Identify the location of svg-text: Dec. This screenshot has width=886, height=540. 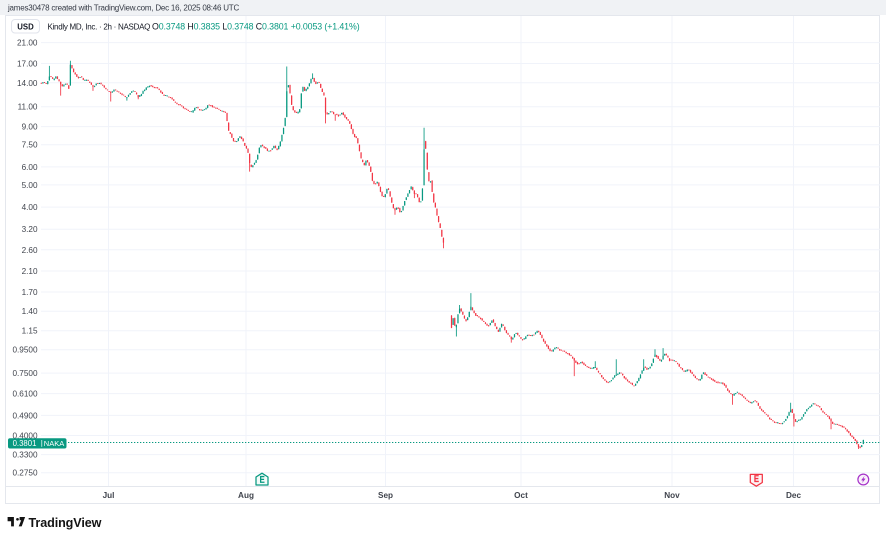
(793, 495).